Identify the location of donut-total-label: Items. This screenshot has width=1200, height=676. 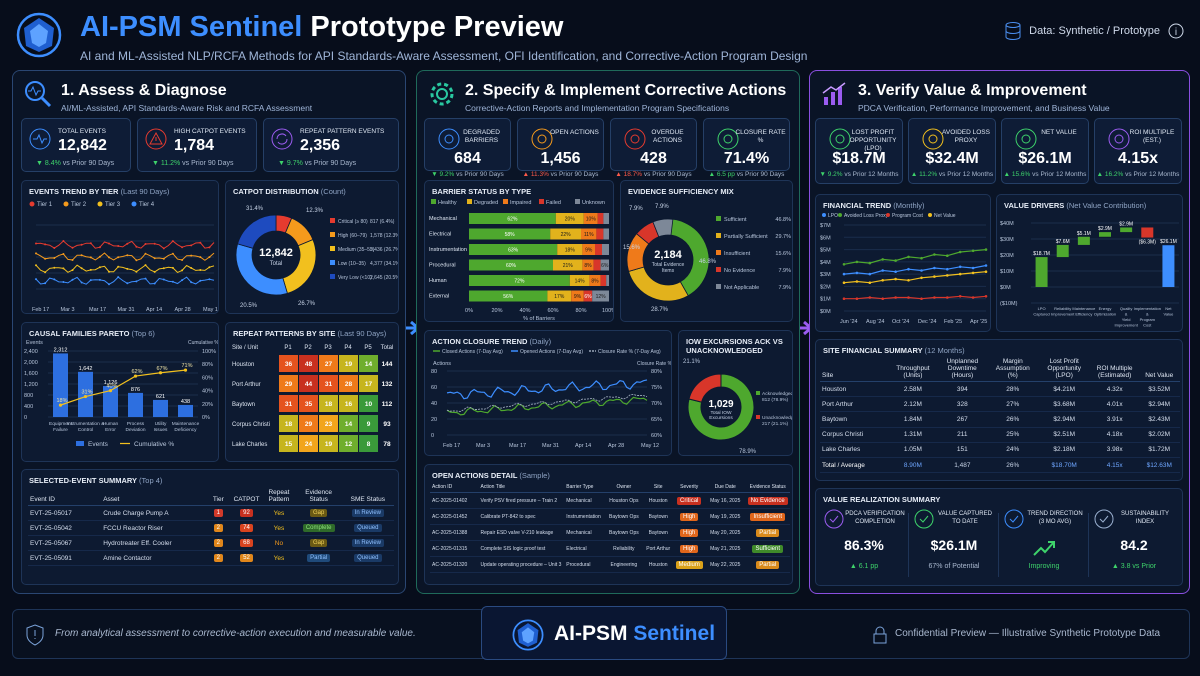
(668, 271).